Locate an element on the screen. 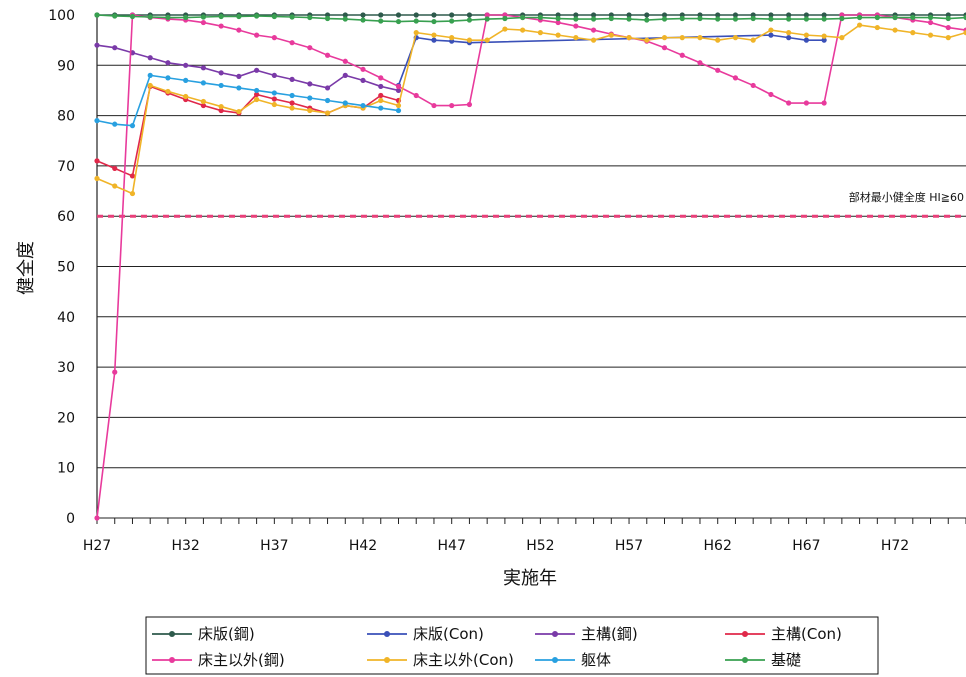 The height and width of the screenshot is (677, 966). x-tick-label: H57 is located at coordinates (629, 546).